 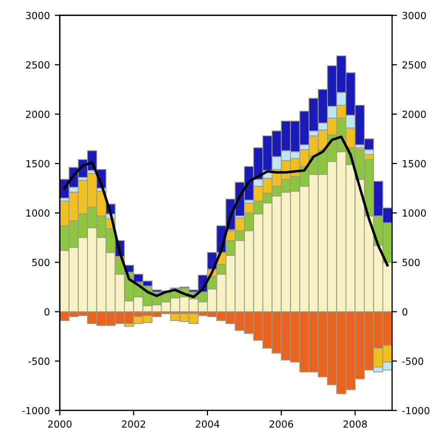 I want to click on y-tick-label: 3000, so click(x=38, y=16).